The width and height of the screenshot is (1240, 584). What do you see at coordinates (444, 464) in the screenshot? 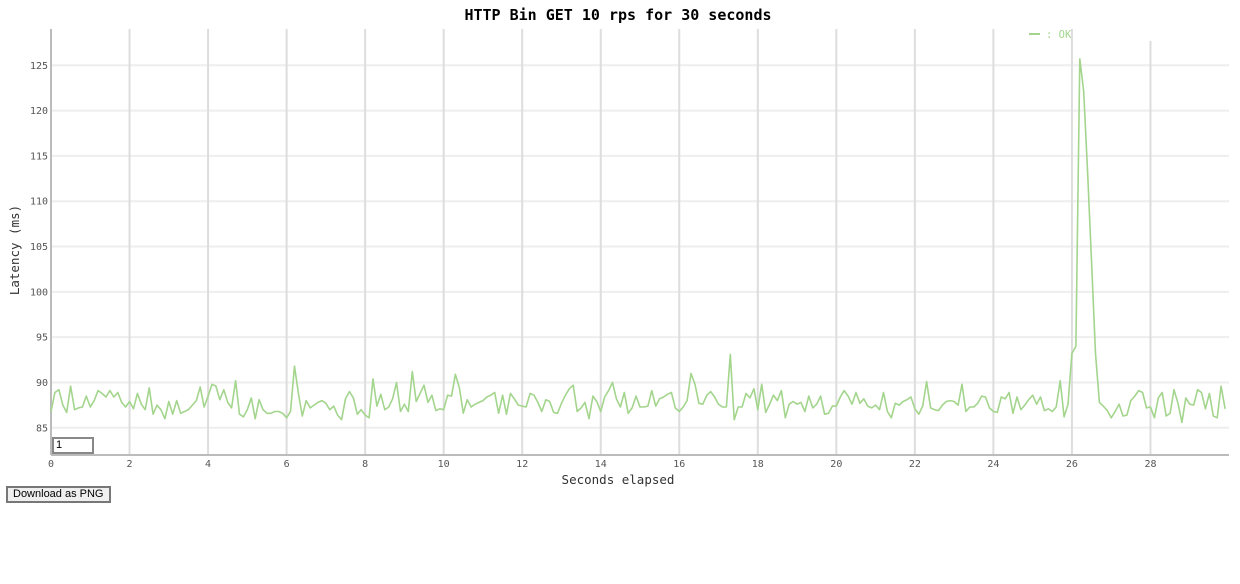
I see `x-tick-label-10: 10` at bounding box center [444, 464].